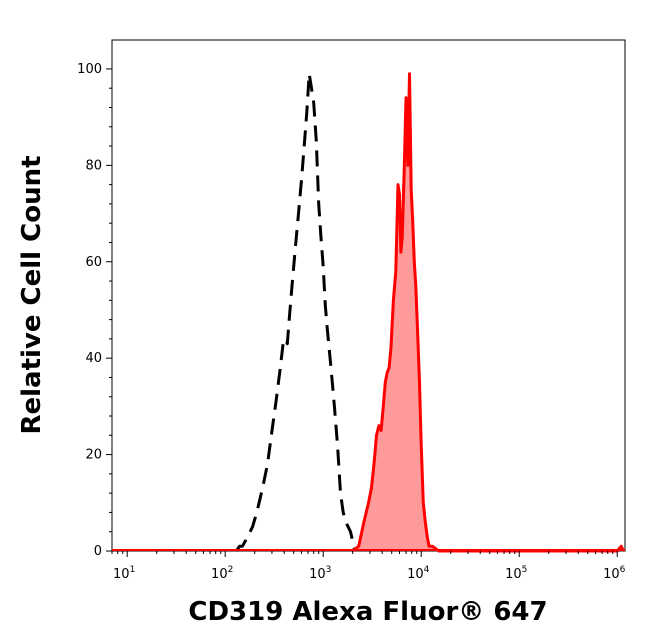 This screenshot has height=641, width=646. I want to click on x-tick-label: 10², so click(222, 573).